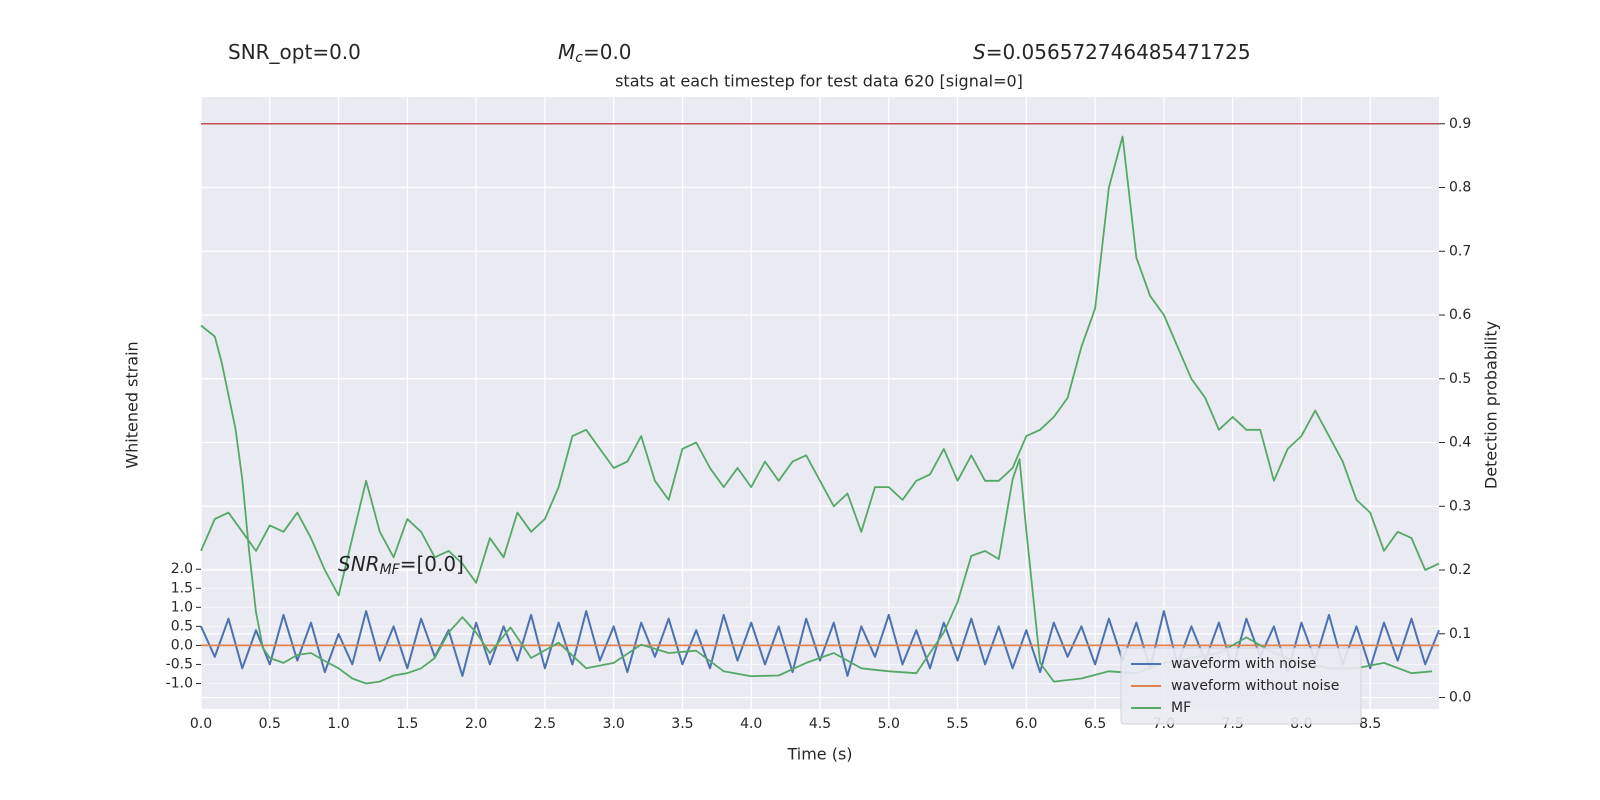  I want to click on x-tick-label: 6.0, so click(1026, 724).